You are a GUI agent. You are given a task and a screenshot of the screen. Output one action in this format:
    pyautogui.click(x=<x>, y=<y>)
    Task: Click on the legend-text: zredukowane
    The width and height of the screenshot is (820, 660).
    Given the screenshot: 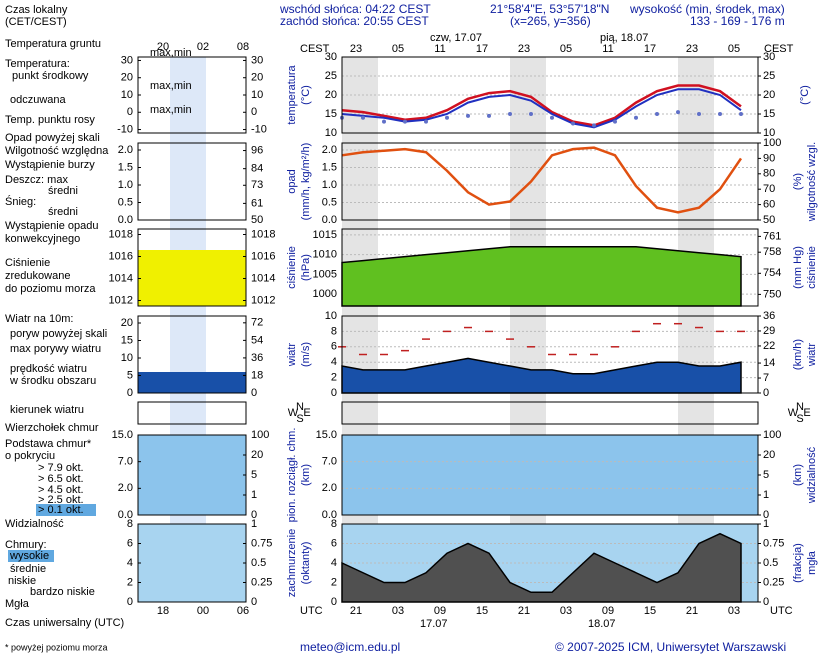 What is the action you would take?
    pyautogui.click(x=37, y=276)
    